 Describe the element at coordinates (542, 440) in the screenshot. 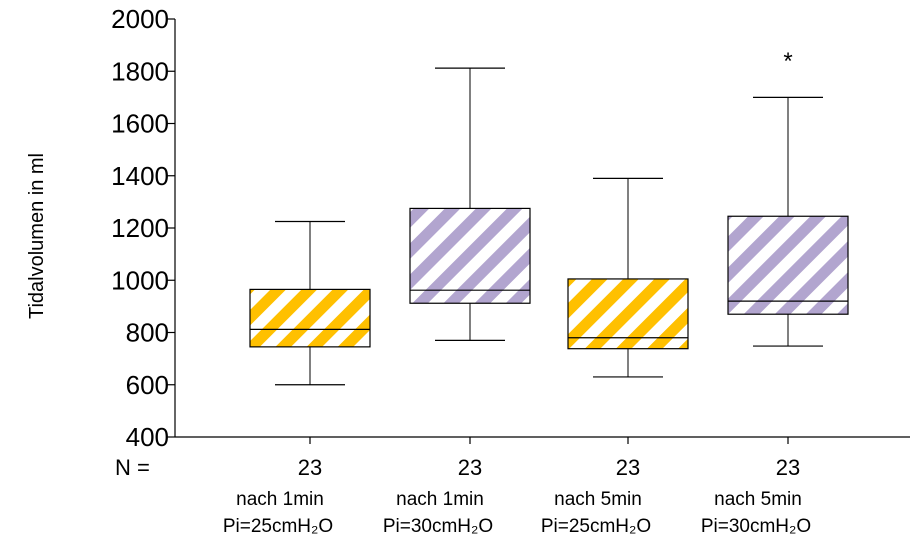

I see `x-axis` at that location.